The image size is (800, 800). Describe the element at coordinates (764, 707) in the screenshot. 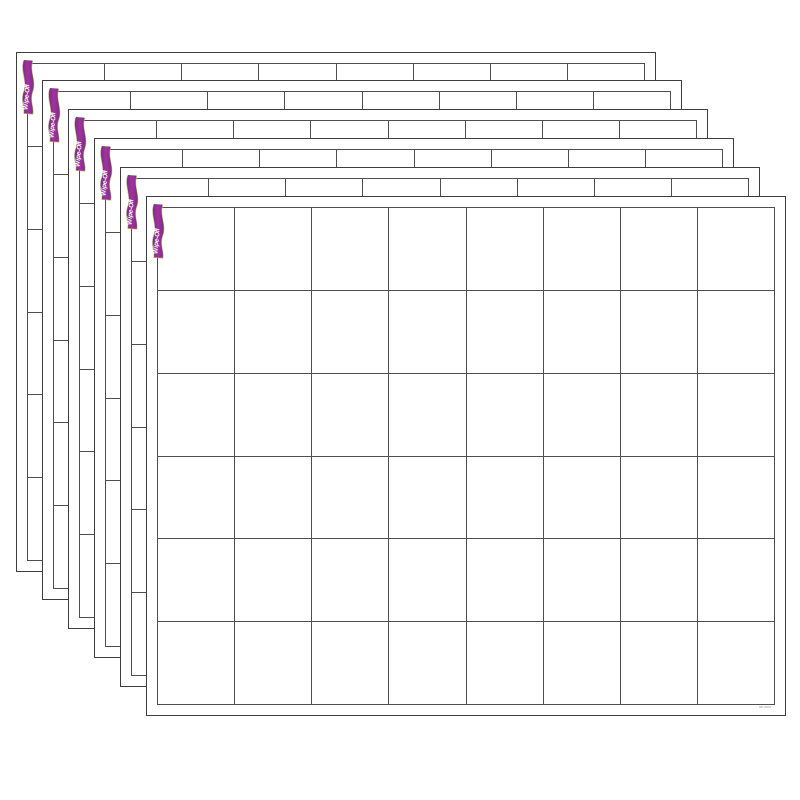

I see `sku-mark: EP-0000` at that location.